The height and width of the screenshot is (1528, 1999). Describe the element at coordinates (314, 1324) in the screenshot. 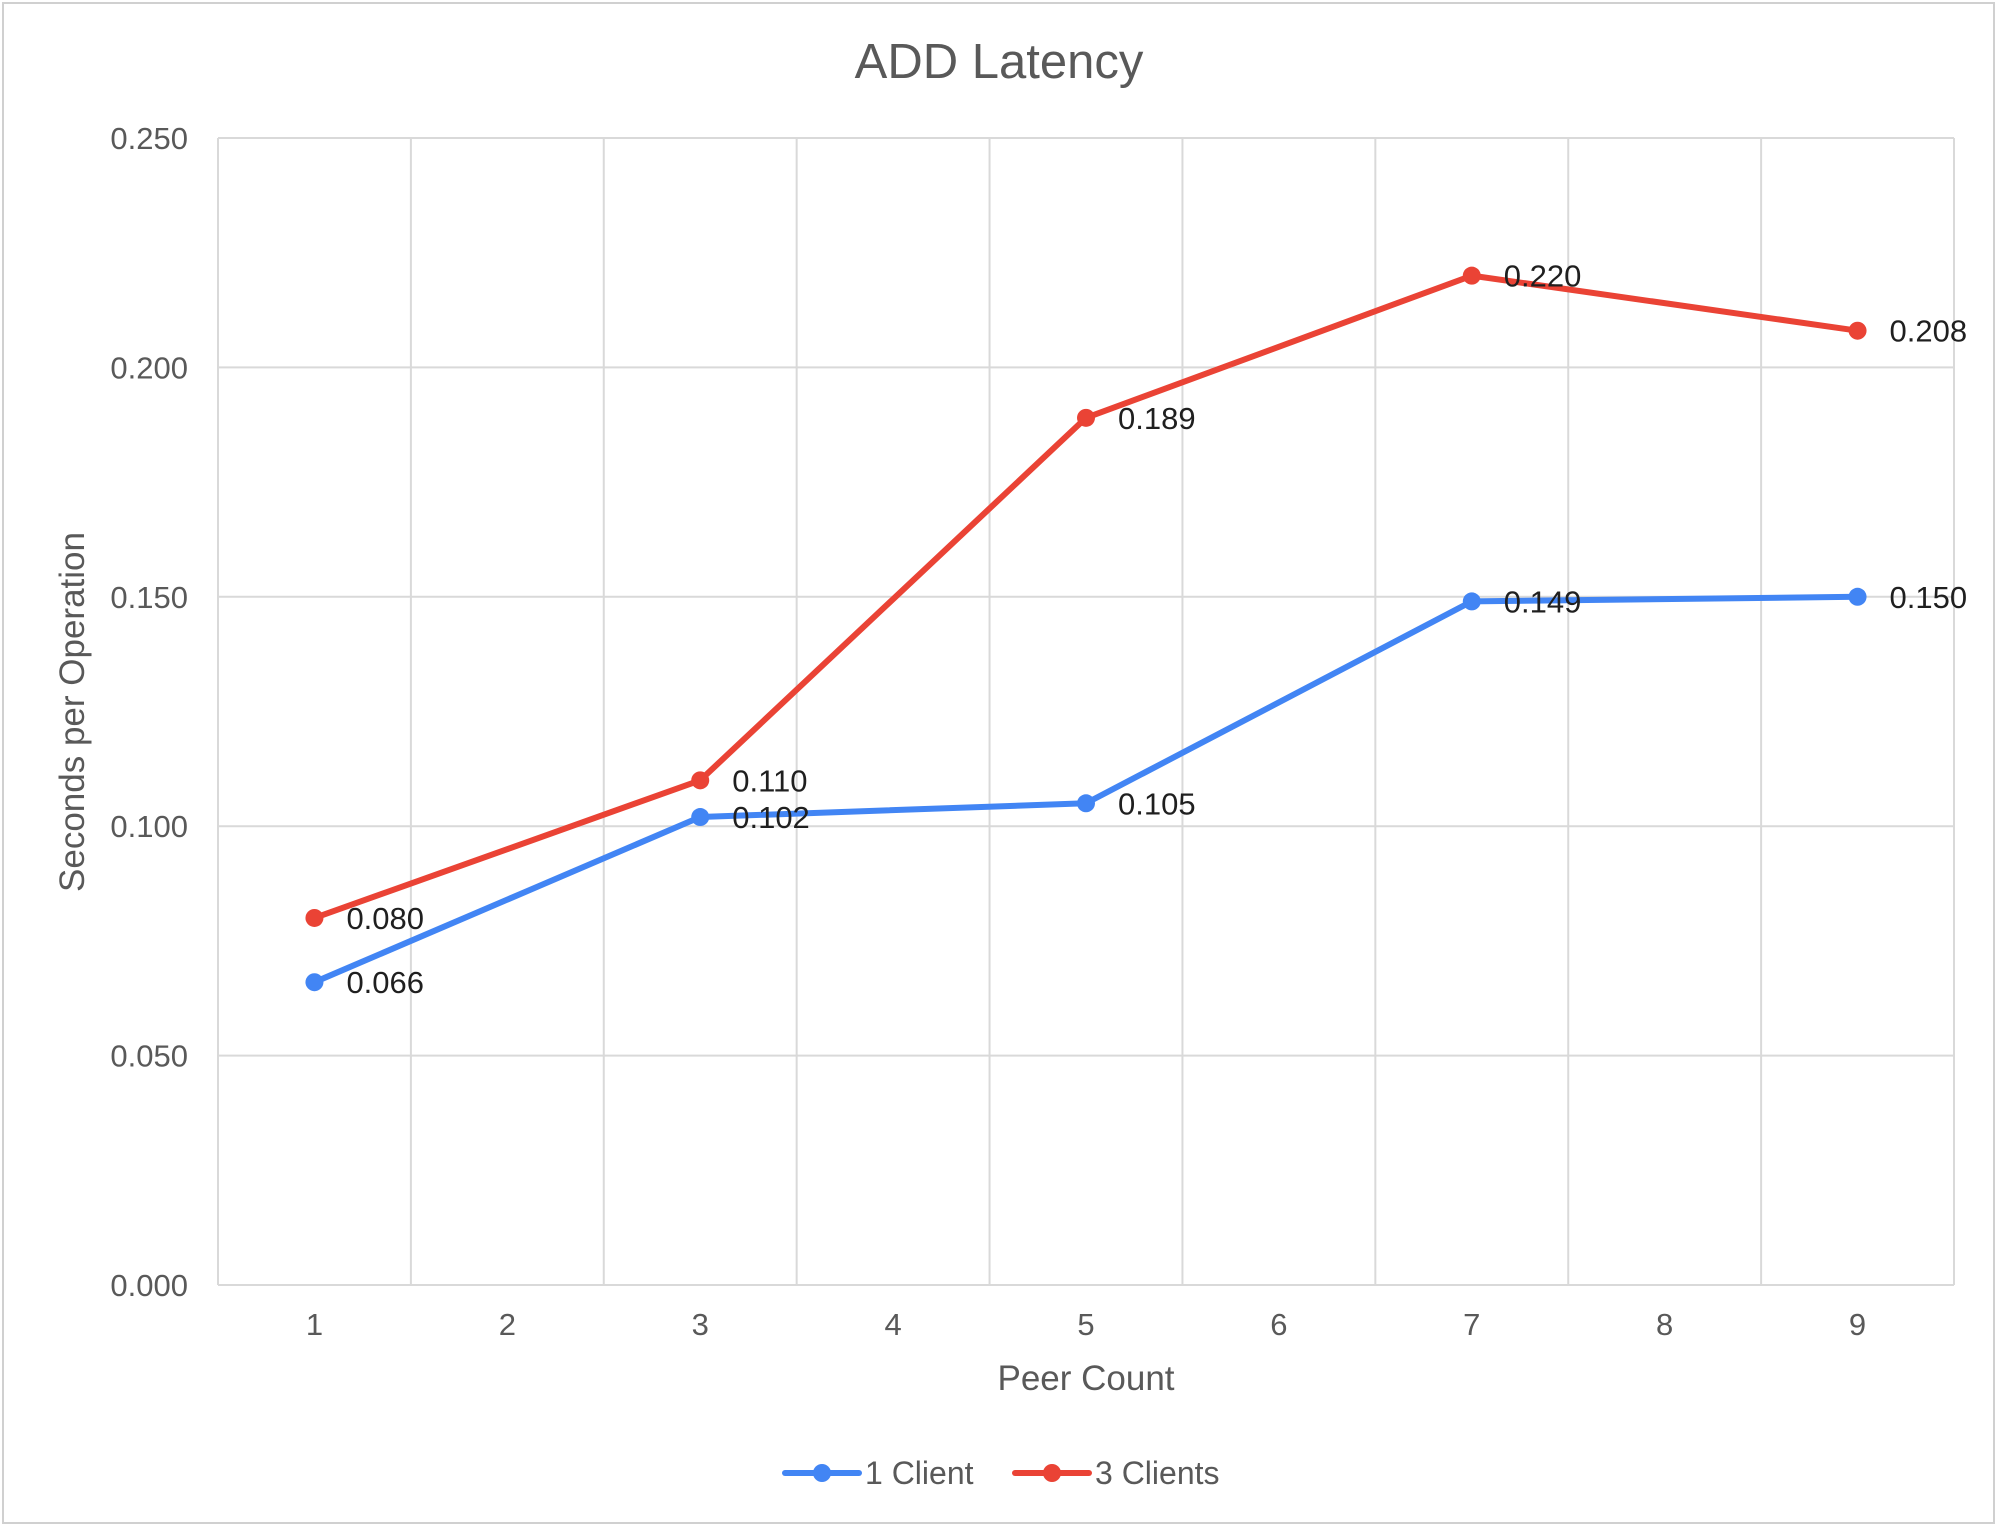

I see `x-tick-label: 1` at that location.